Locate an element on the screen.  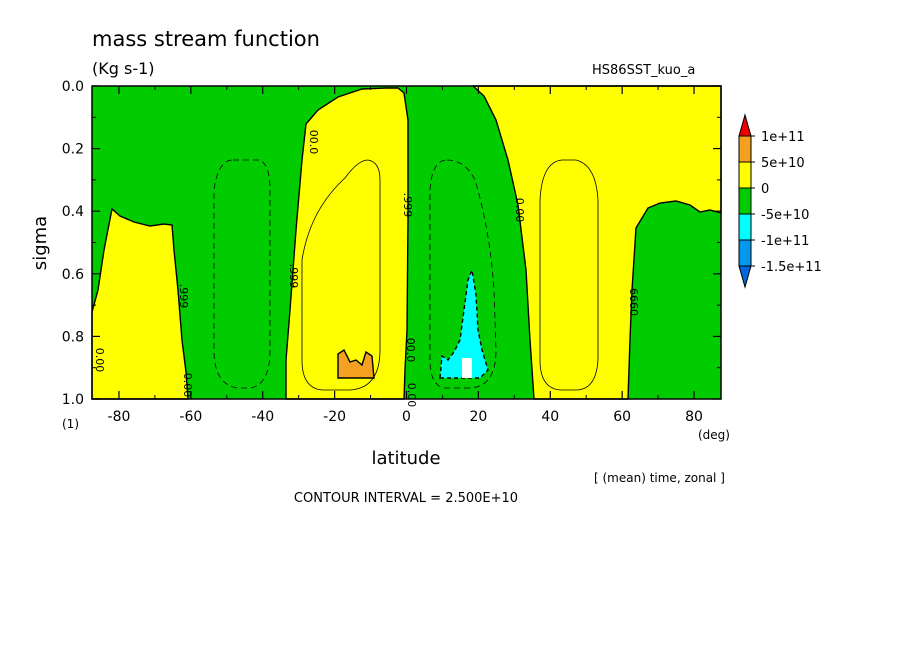
x-axis-title: latitude is located at coordinates (405, 458).